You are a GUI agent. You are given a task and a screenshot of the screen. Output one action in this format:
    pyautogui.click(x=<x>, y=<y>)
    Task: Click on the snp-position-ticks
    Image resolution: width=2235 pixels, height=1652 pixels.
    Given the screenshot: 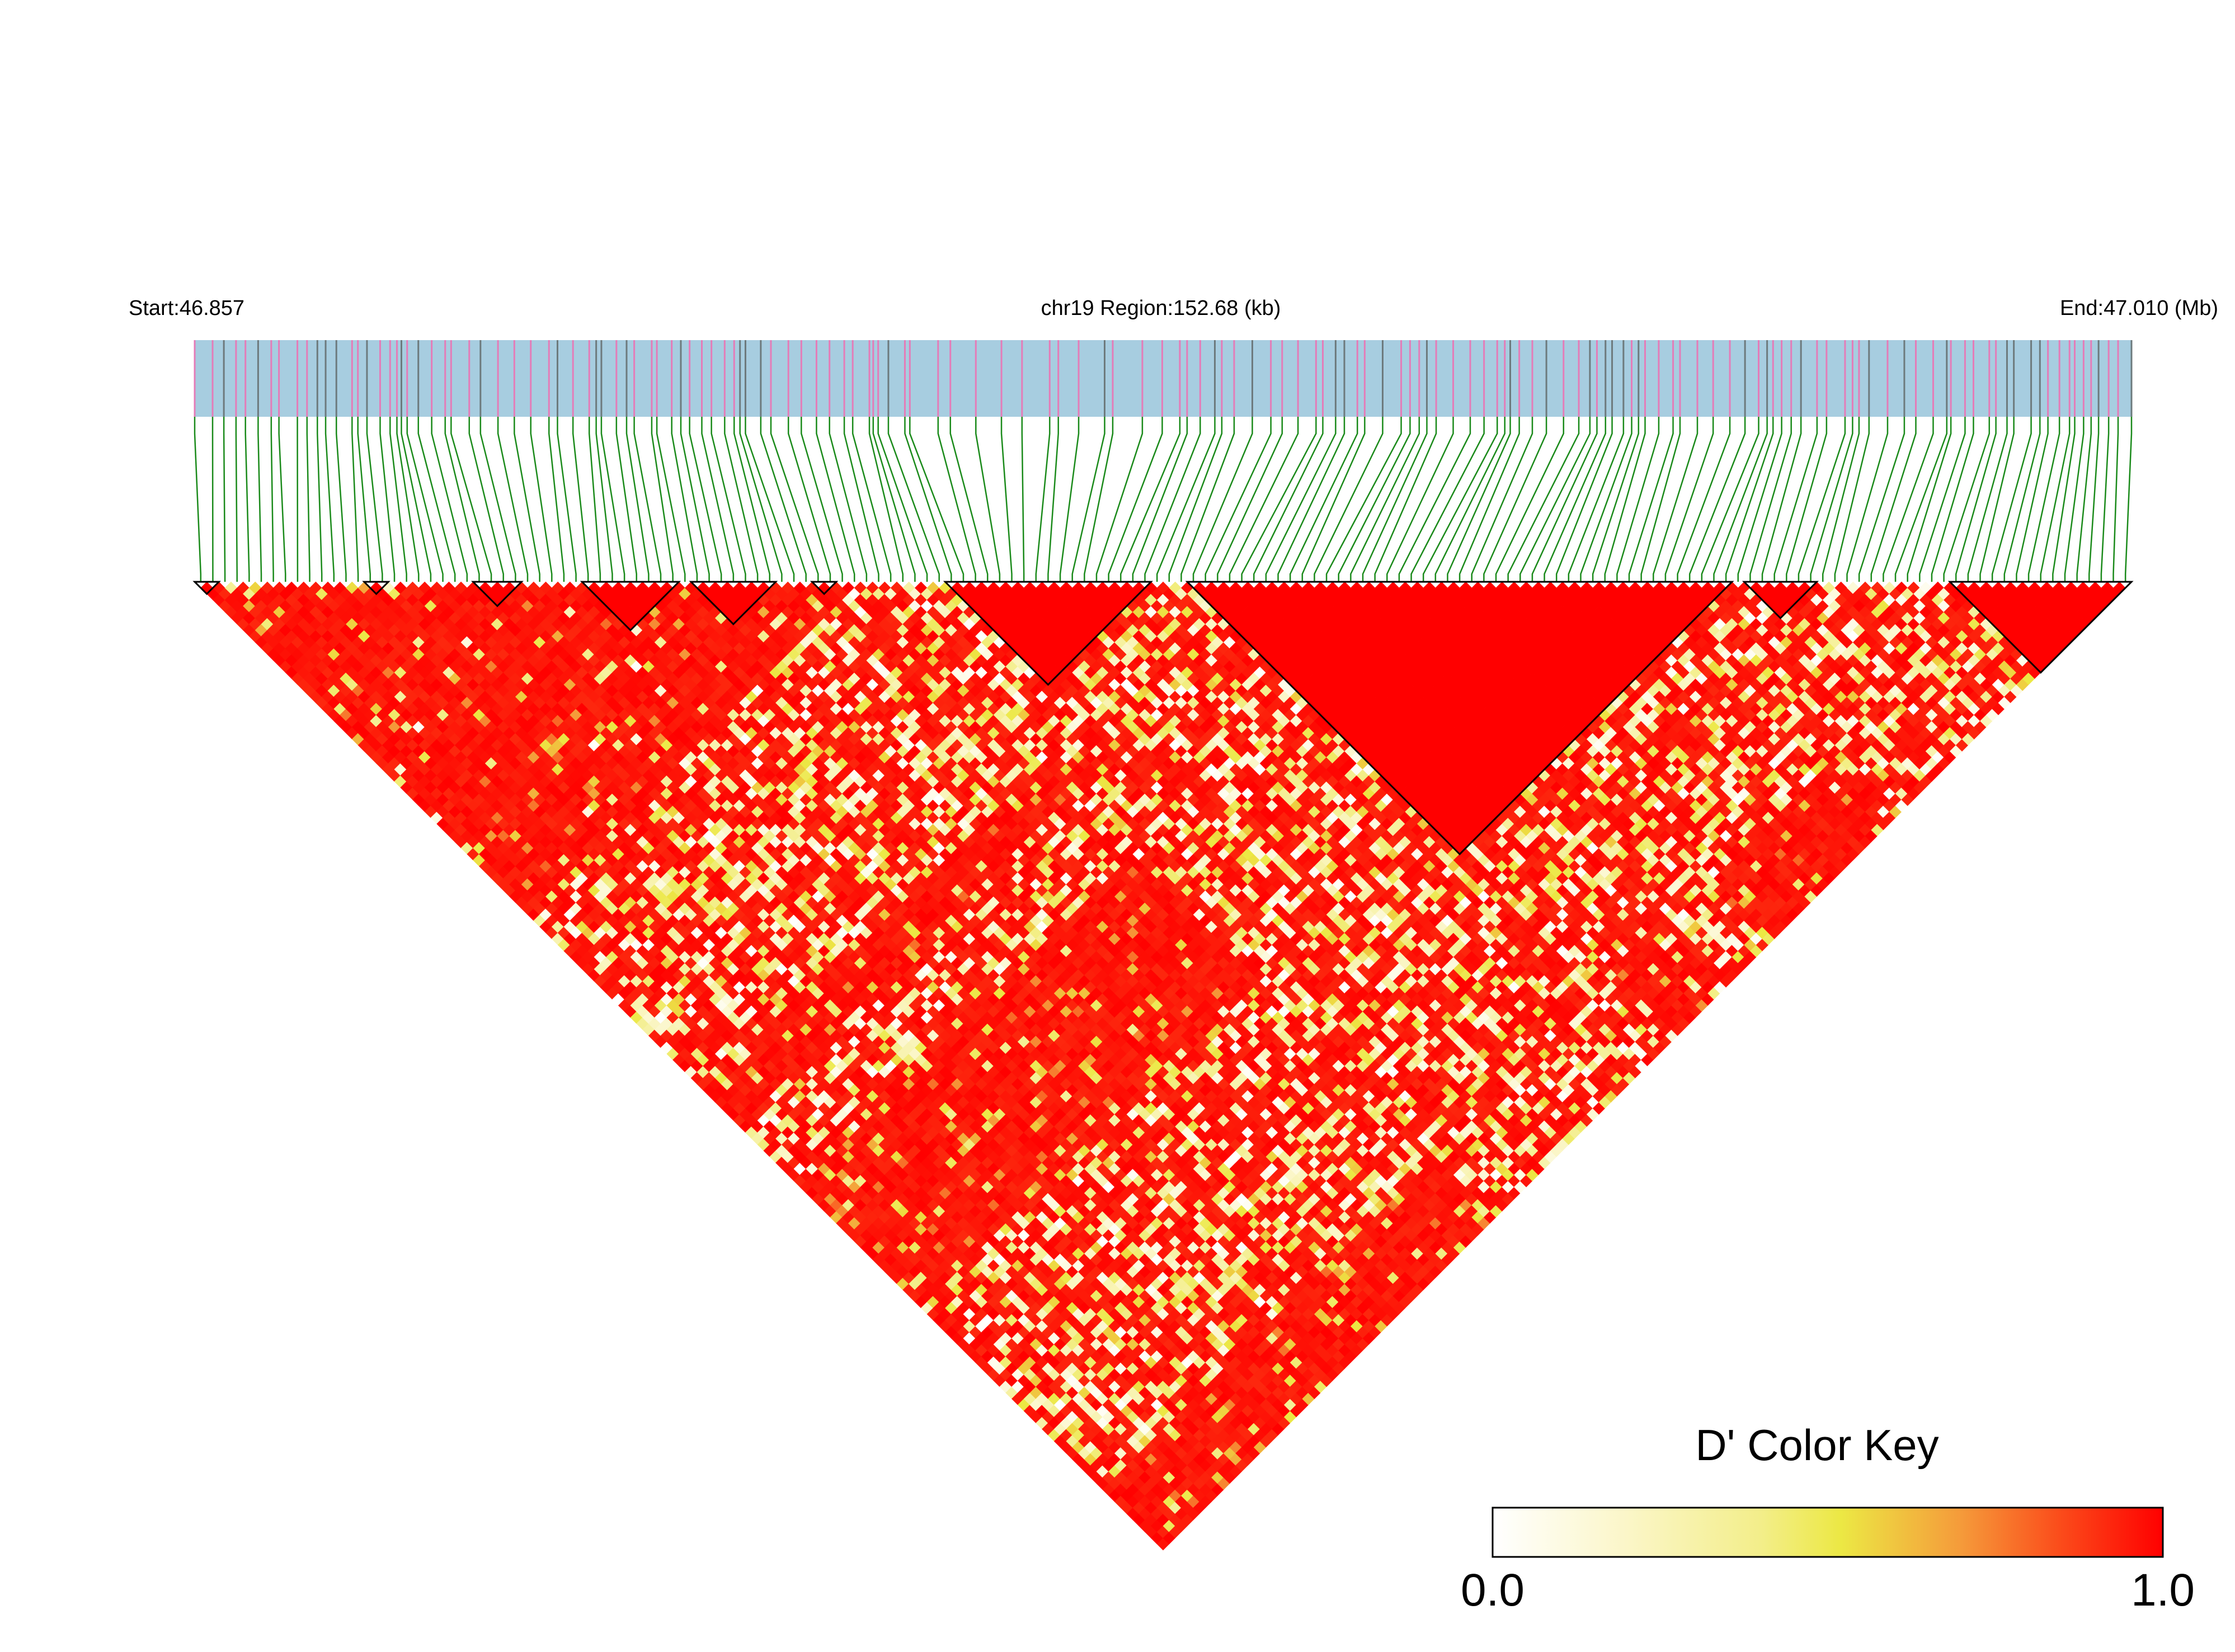 What is the action you would take?
    pyautogui.click(x=1163, y=379)
    